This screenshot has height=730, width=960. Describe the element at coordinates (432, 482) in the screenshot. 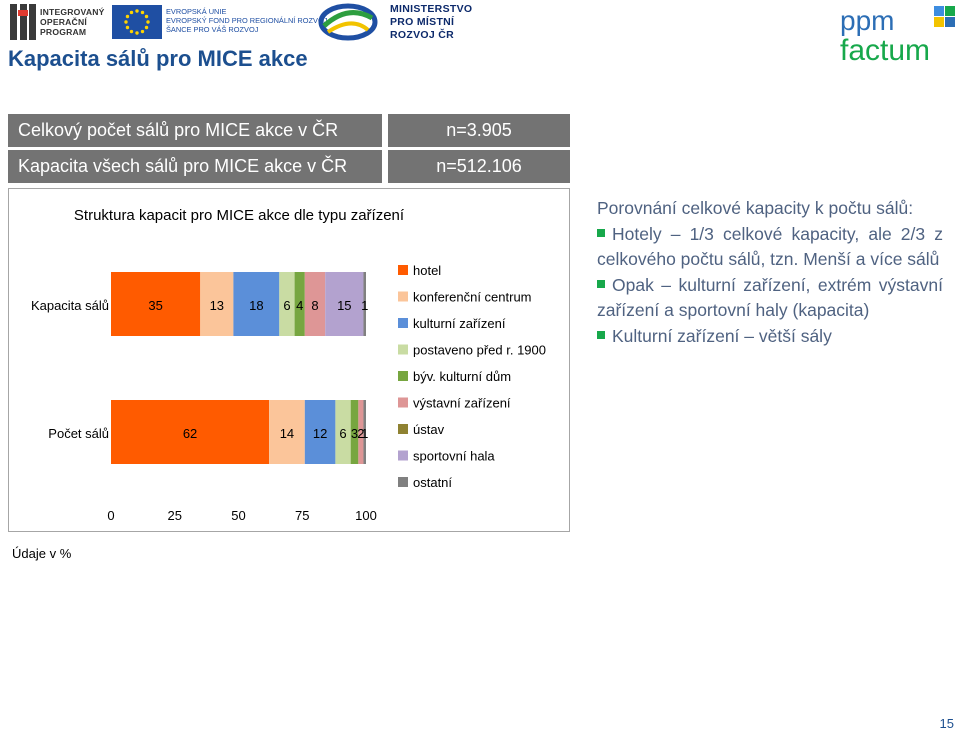

I see `legend-entry: ostatní` at that location.